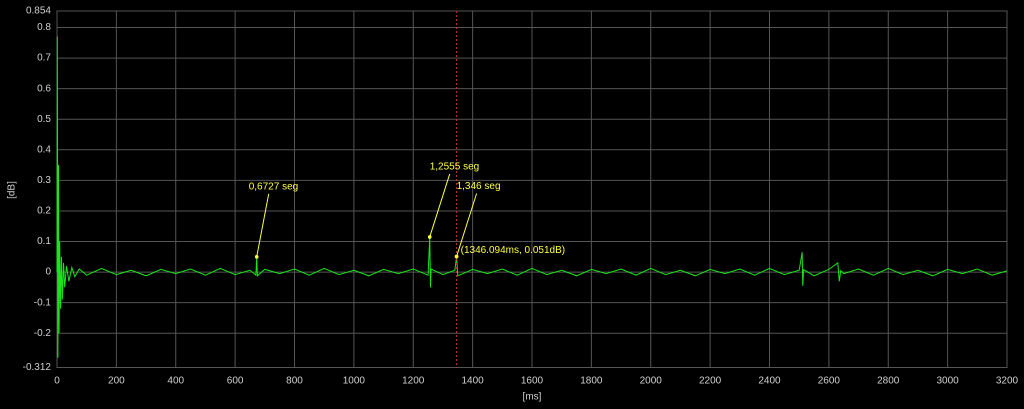 The height and width of the screenshot is (409, 1024). Describe the element at coordinates (44, 180) in the screenshot. I see `y-tick-label: 0.3` at that location.